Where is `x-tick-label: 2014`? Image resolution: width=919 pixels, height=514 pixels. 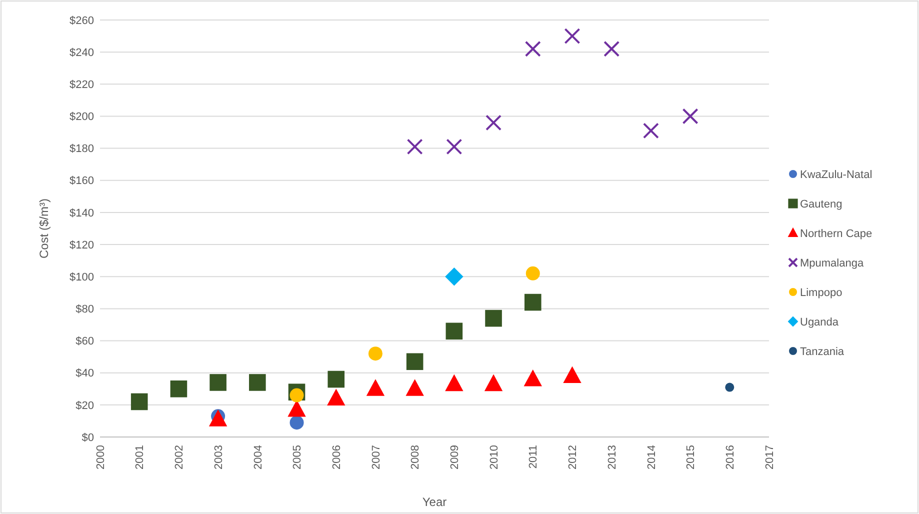 x-tick-label: 2014 is located at coordinates (652, 457).